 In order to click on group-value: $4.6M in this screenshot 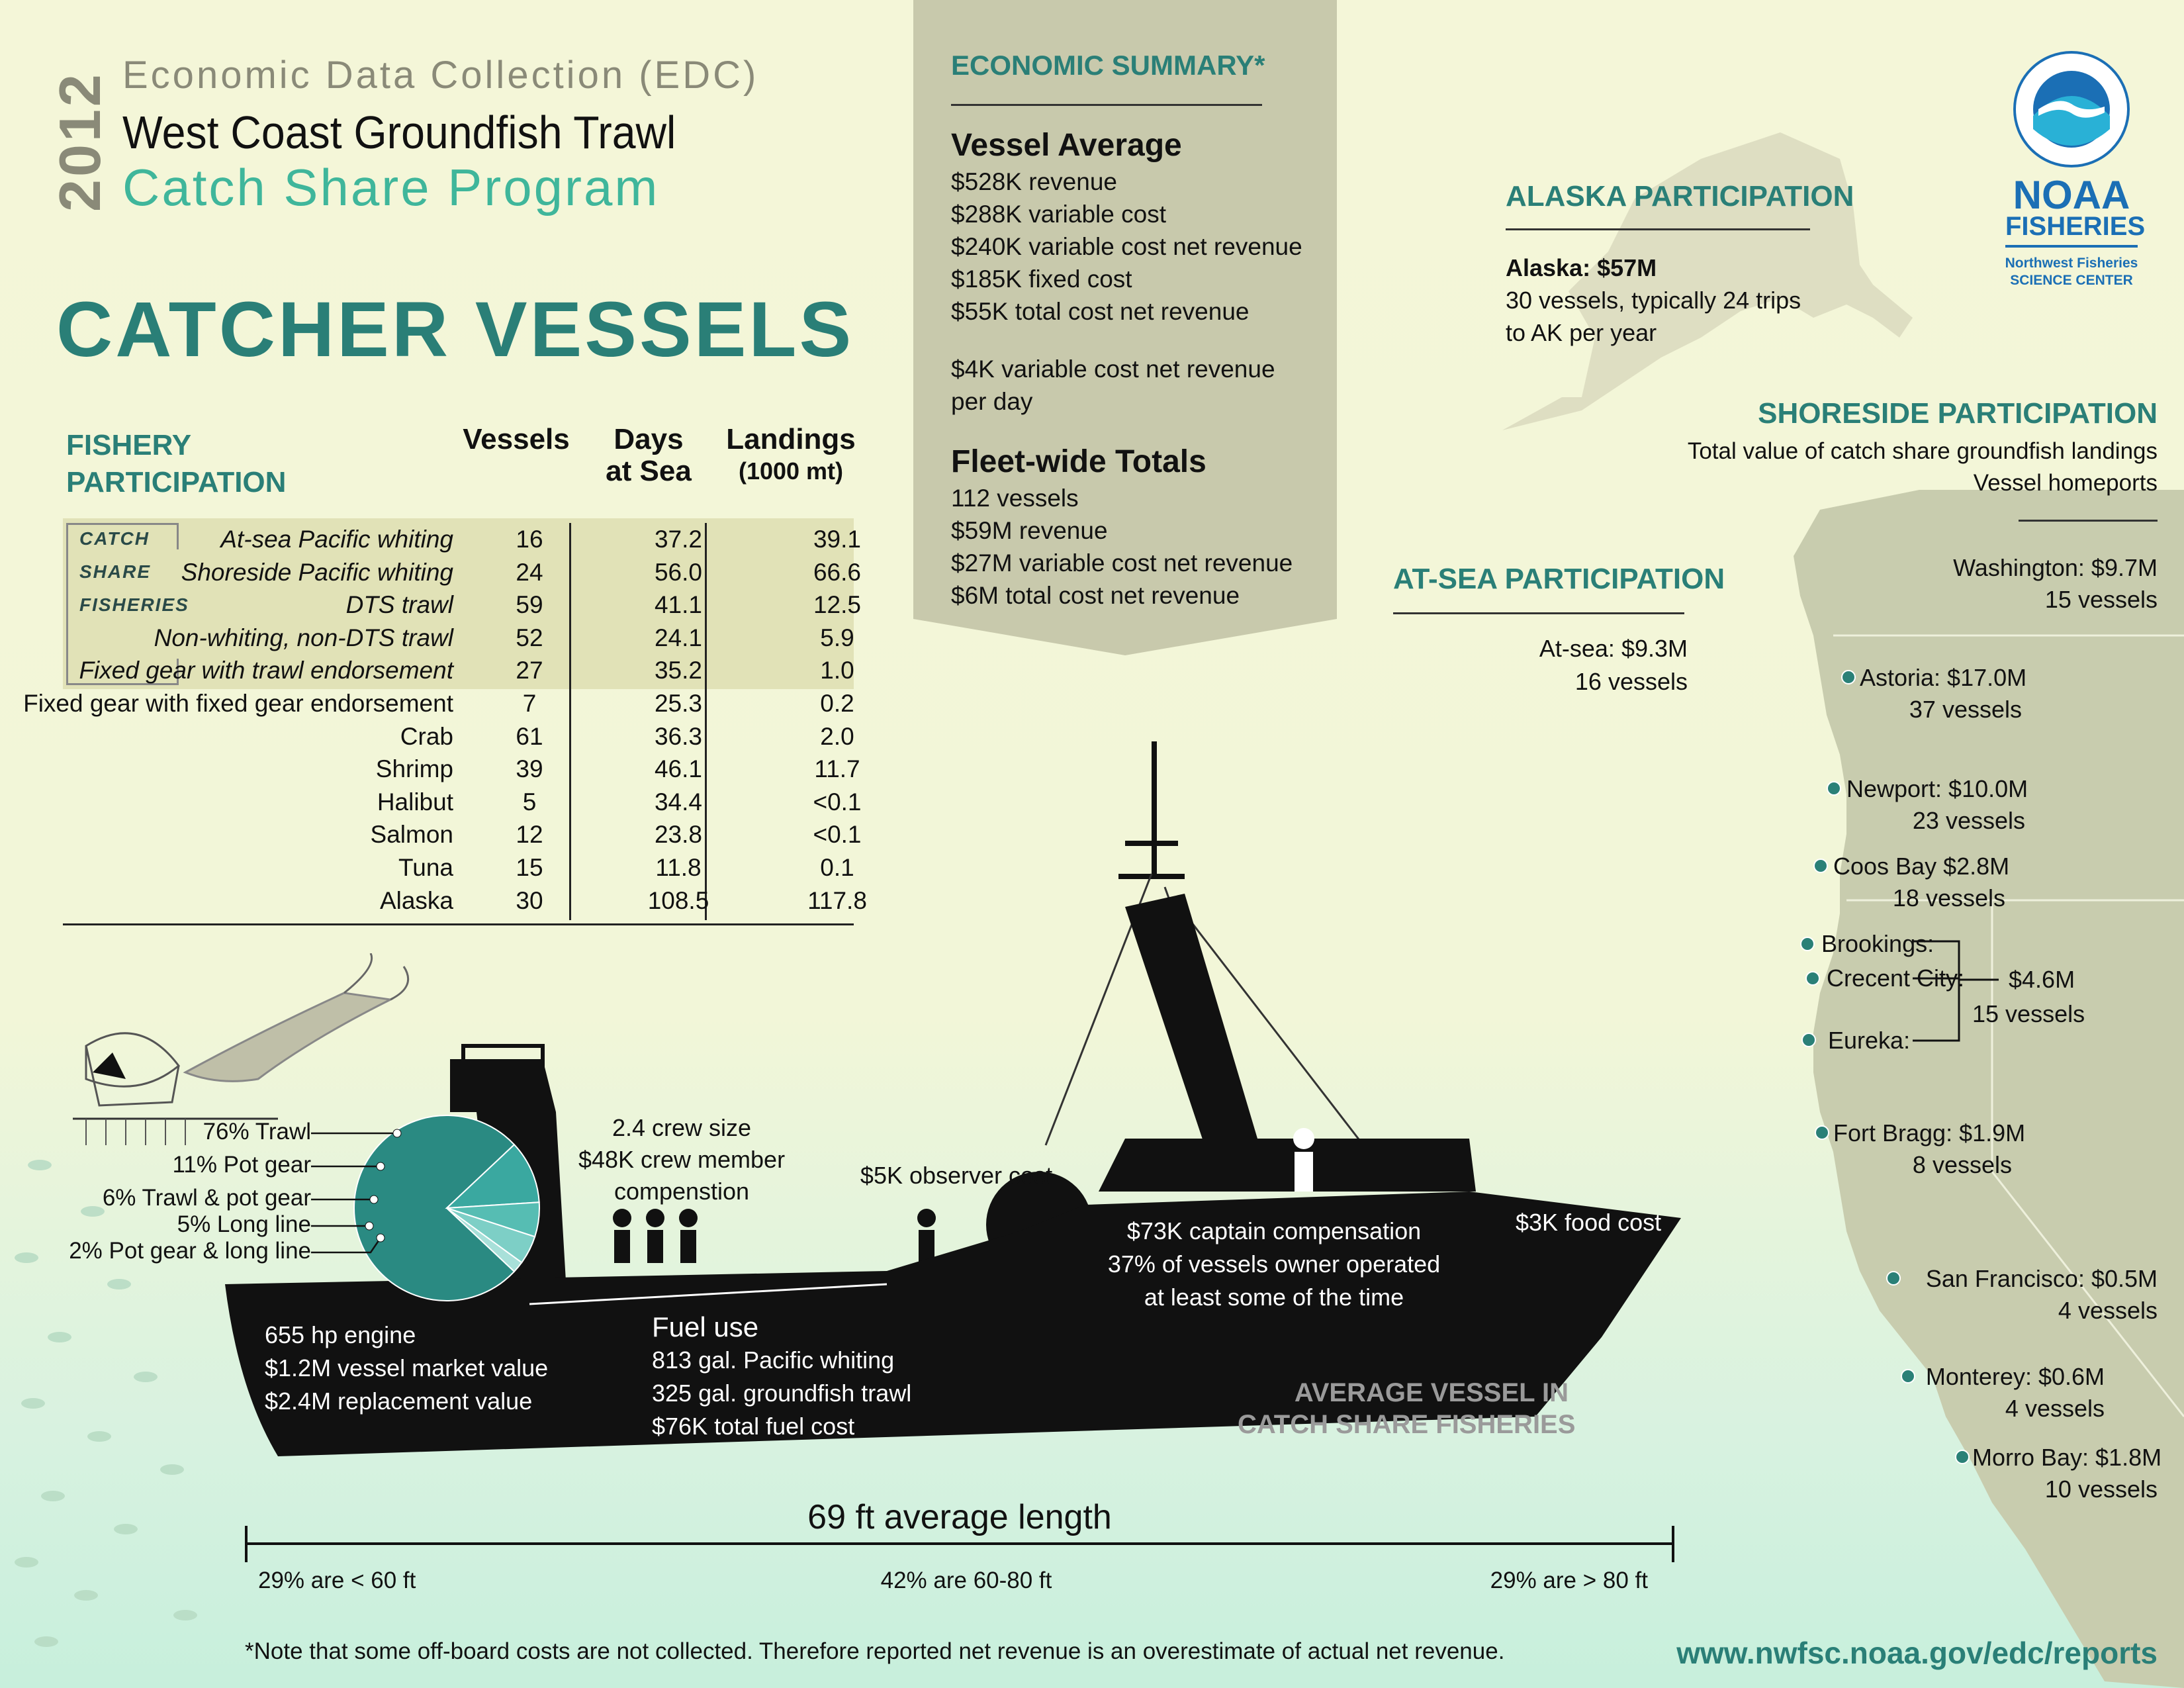, I will do `click(2042, 979)`.